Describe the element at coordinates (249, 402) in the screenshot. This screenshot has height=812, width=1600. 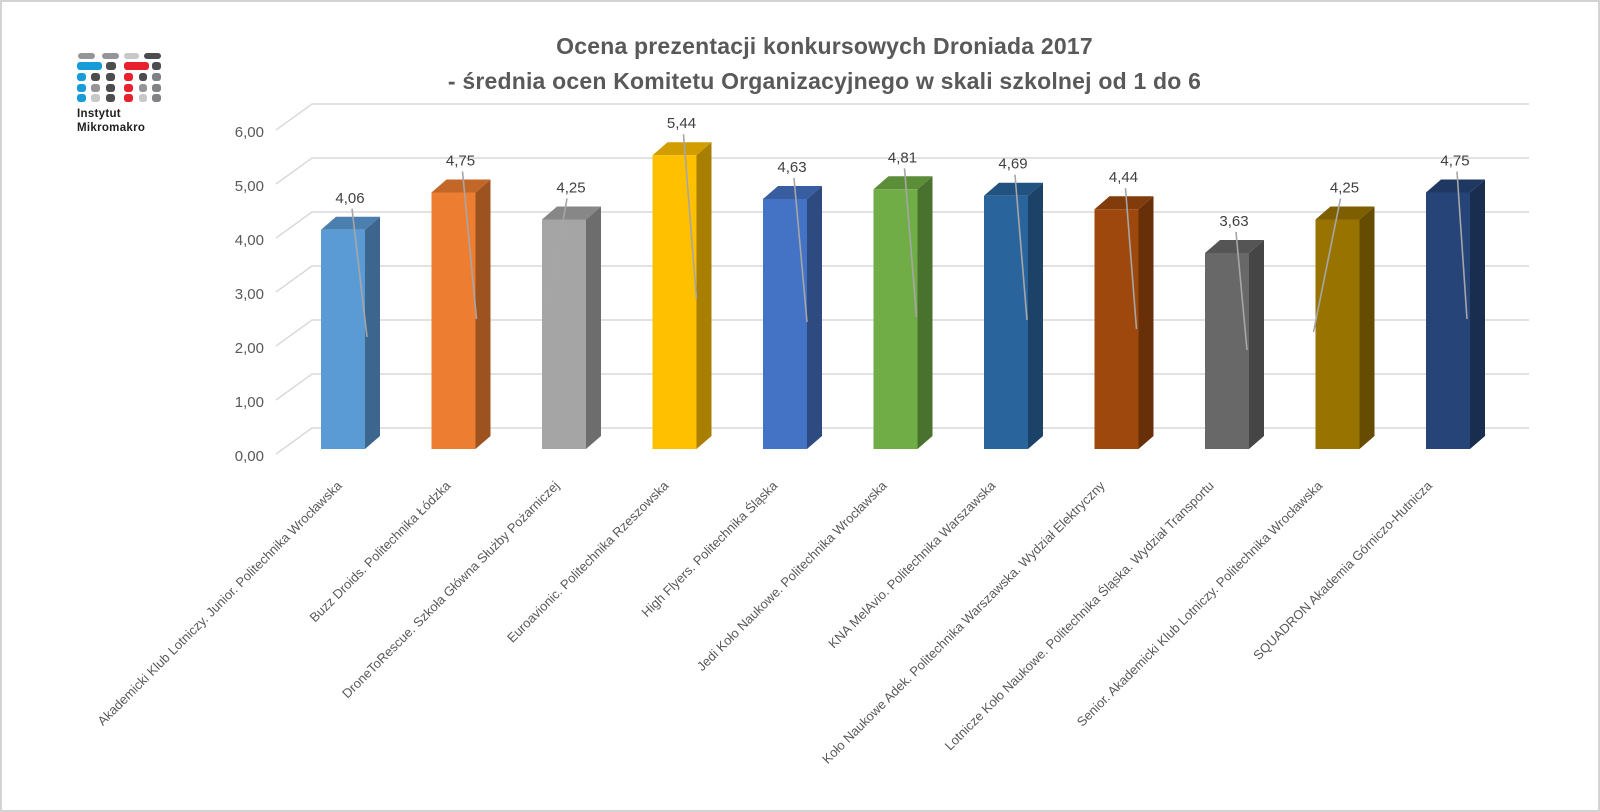
I see `y-axis-tick-label: 1,00` at that location.